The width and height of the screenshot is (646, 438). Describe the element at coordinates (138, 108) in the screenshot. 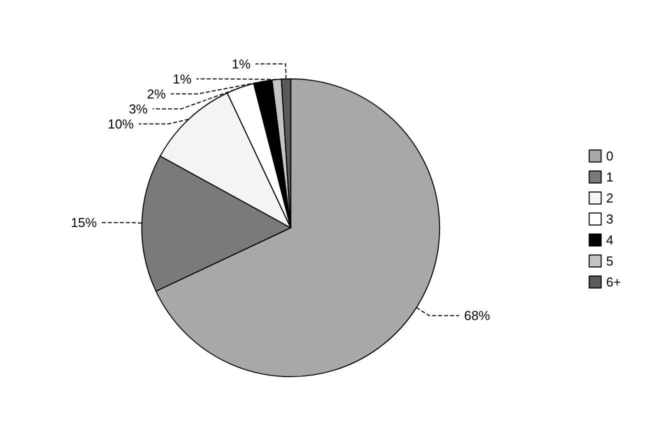

I see `data-label: 3%` at that location.